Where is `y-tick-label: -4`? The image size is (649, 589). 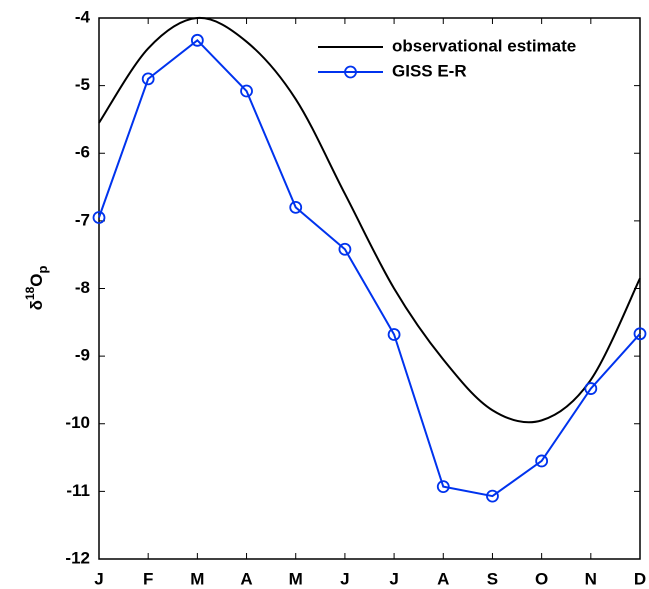
y-tick-label: -4 is located at coordinates (83, 16).